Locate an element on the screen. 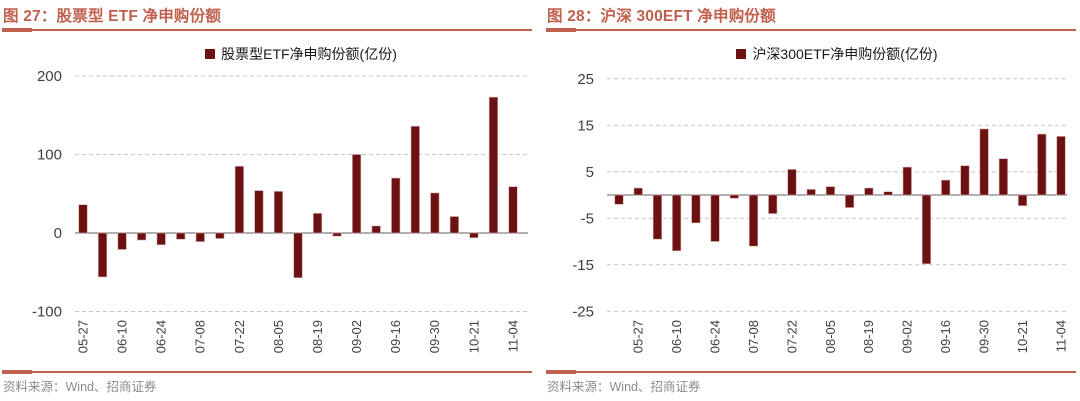 This screenshot has height=401, width=1080. y-axis-tick: 200 is located at coordinates (49, 76).